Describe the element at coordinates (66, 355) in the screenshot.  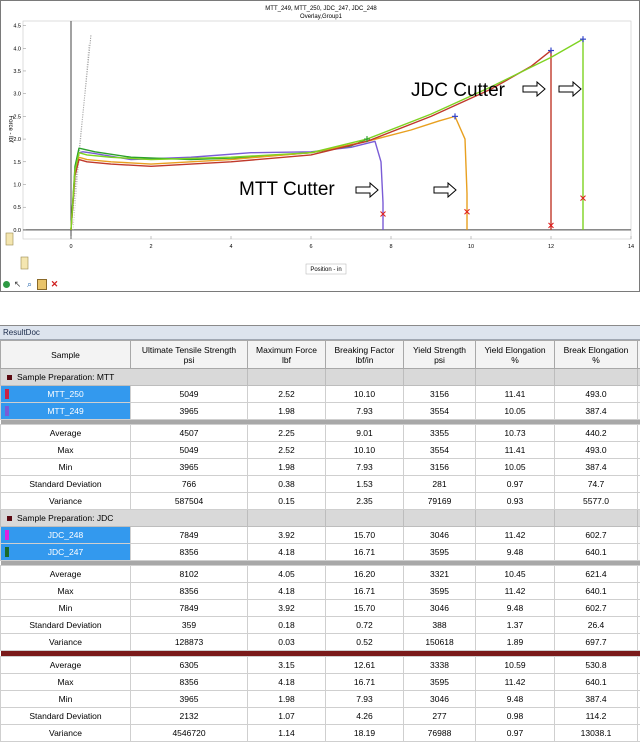
I see `column-header: Sample` at that location.